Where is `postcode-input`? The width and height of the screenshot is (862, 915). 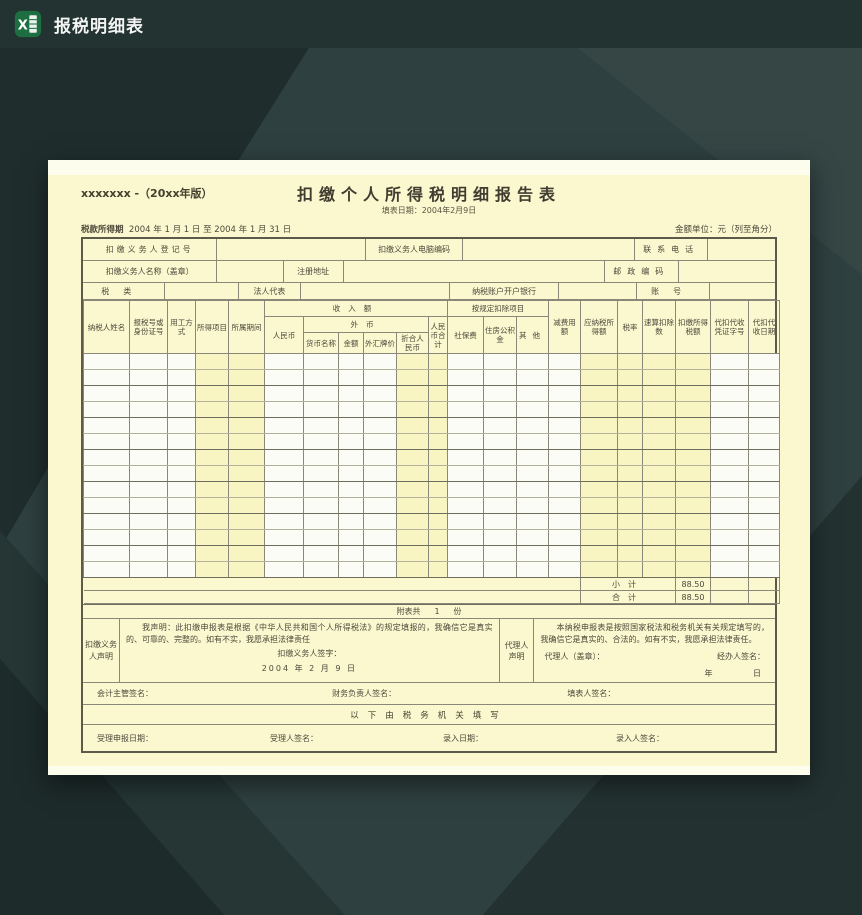 postcode-input is located at coordinates (727, 271).